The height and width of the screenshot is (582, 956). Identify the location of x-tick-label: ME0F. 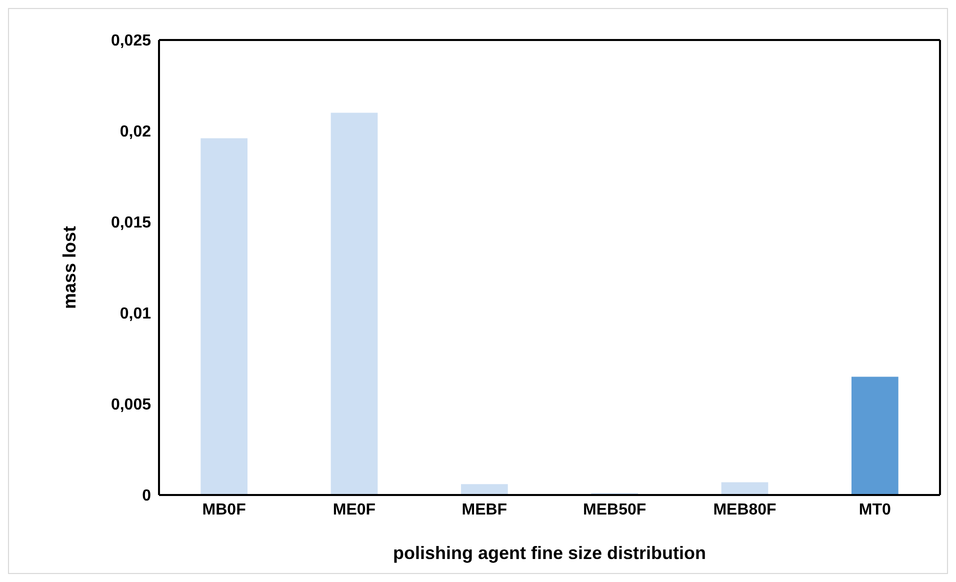
(354, 509).